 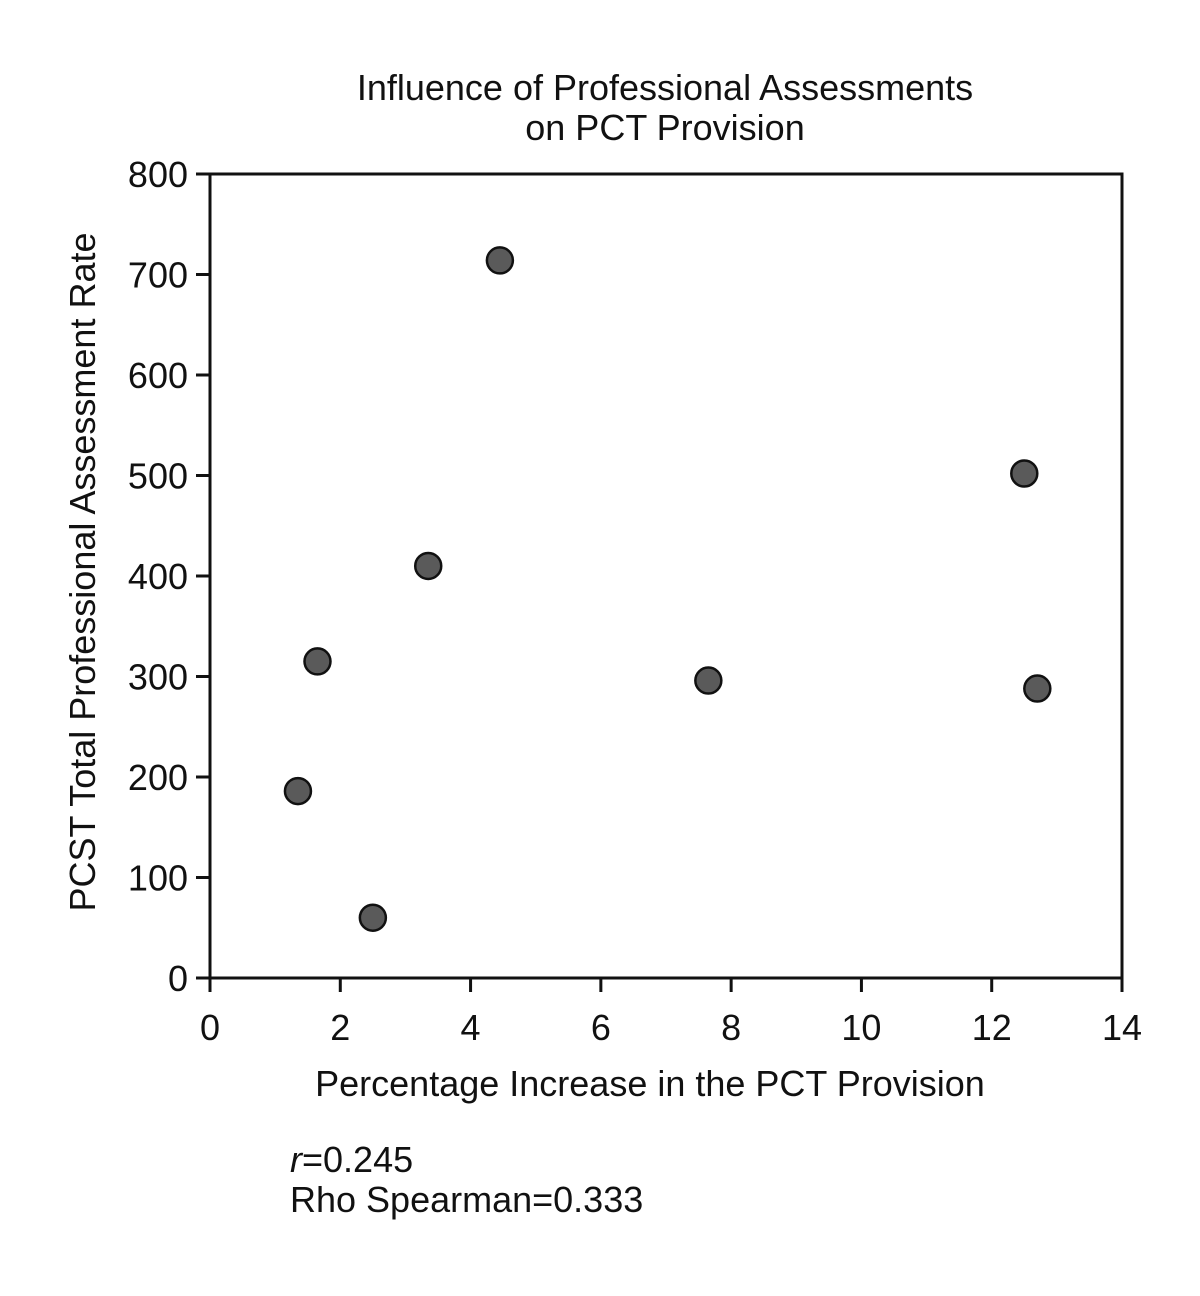 I want to click on y-tick-label: 800, so click(x=158, y=174).